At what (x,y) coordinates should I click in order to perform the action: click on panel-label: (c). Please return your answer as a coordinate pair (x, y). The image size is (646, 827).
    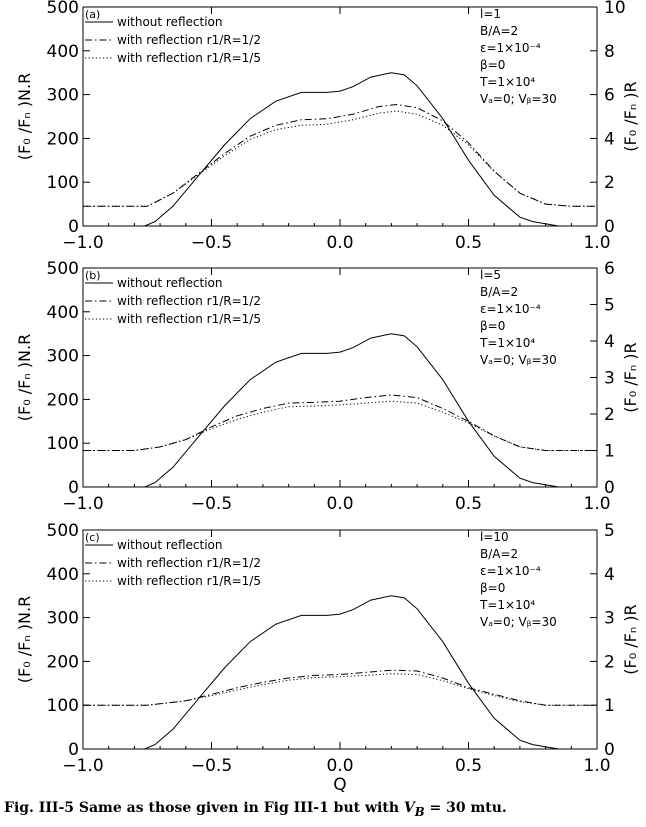
    Looking at the image, I should click on (92, 537).